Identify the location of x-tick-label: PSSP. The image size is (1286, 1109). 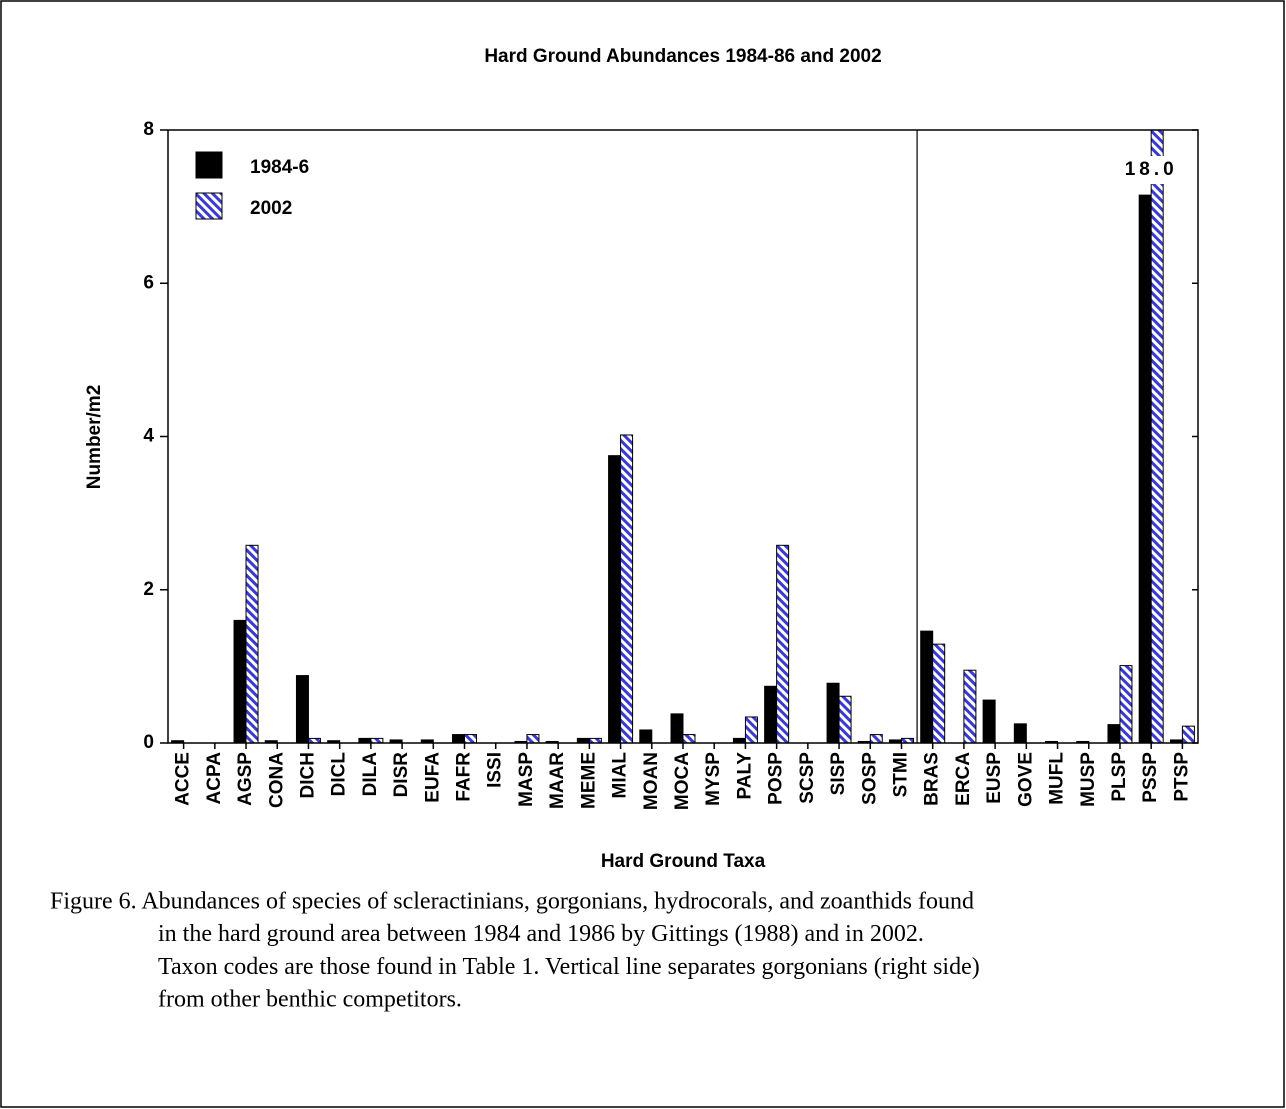
(1150, 777).